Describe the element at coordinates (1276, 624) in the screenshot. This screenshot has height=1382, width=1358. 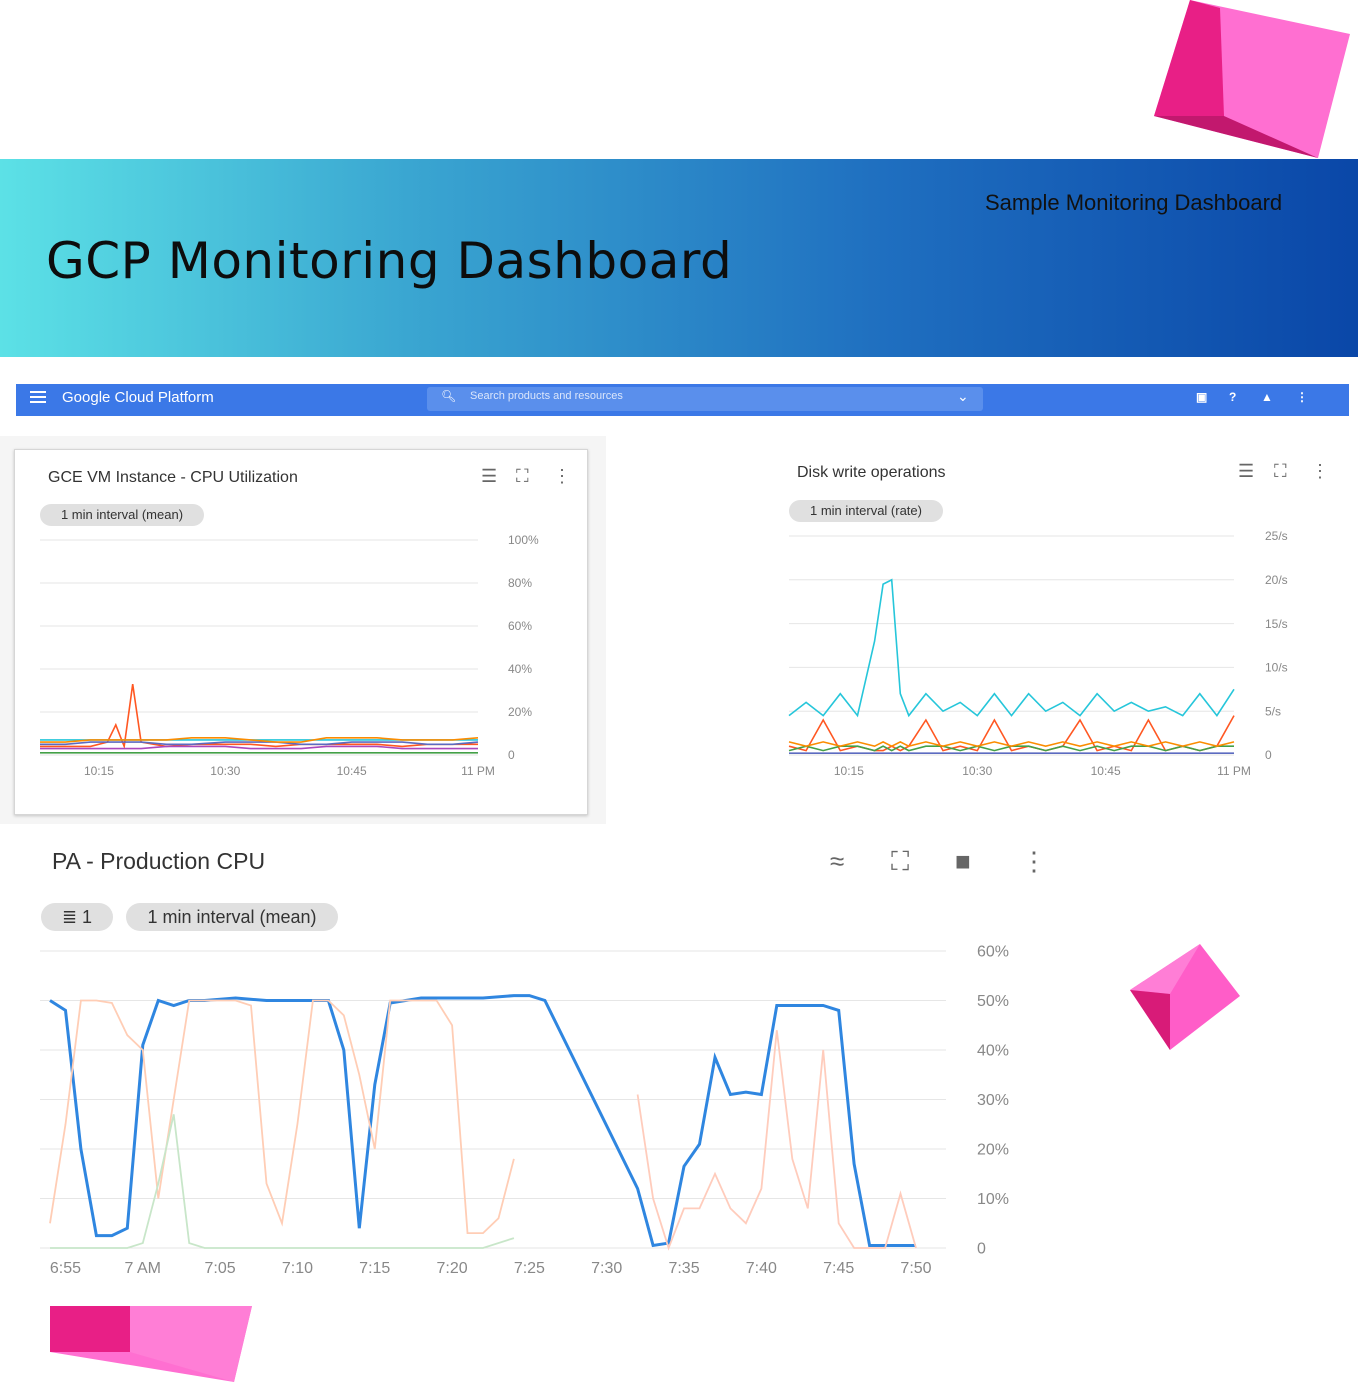
I see `y-tick-label: 15/s` at that location.